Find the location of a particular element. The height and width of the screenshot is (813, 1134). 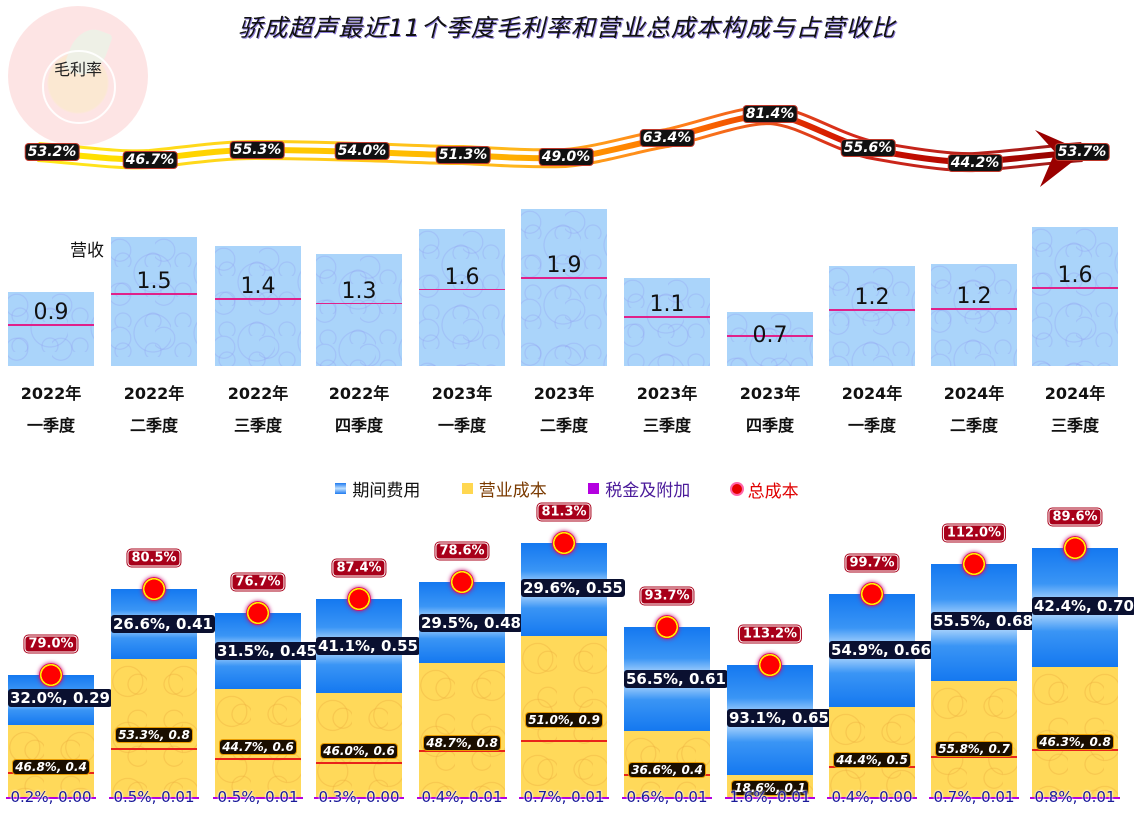

quarter-label: 2024年二季度 is located at coordinates (974, 410).